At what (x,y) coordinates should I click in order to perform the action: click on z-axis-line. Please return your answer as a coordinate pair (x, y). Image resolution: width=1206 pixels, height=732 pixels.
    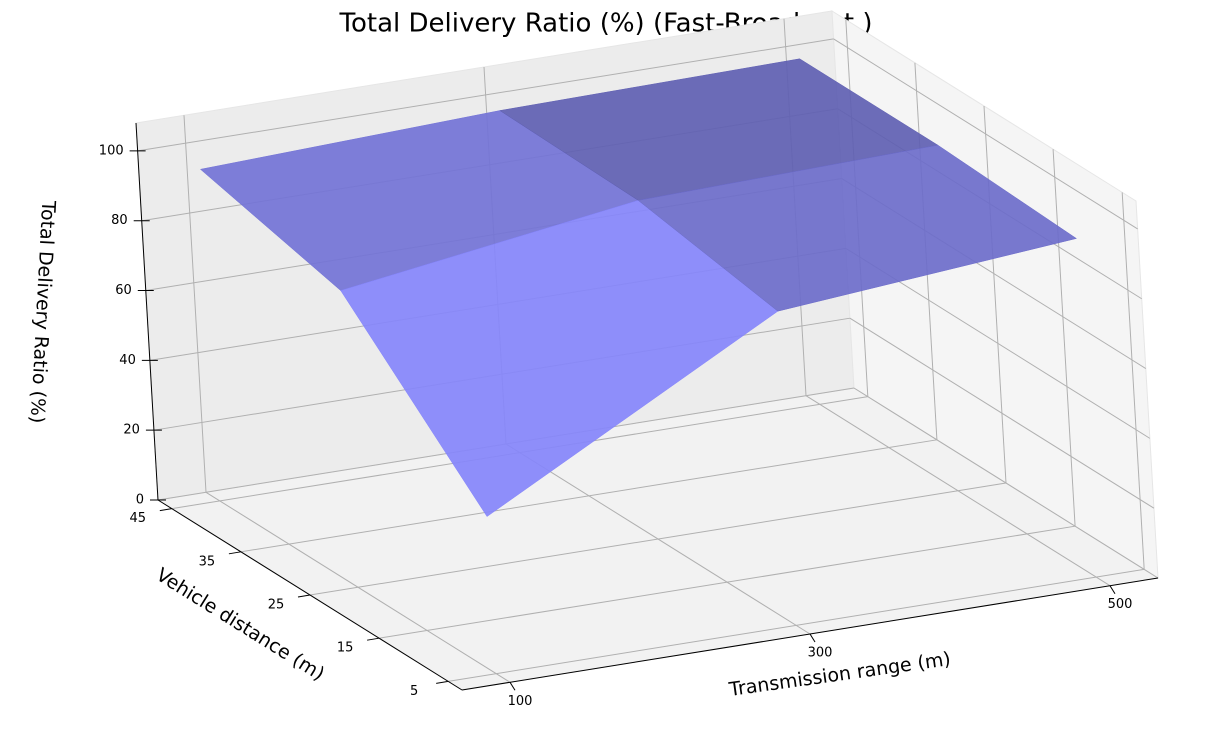
    Looking at the image, I should click on (147, 311).